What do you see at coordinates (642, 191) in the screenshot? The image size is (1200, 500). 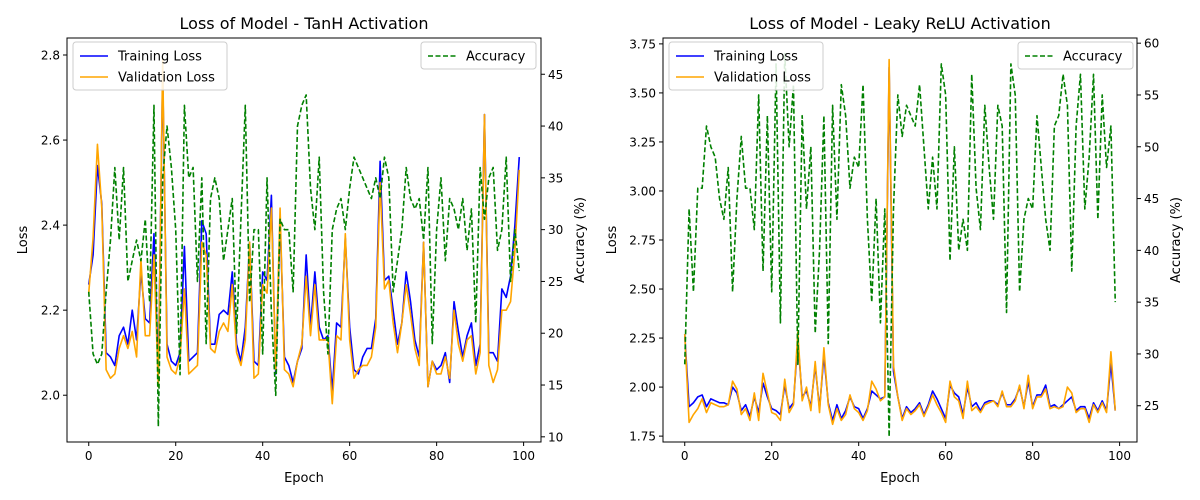 I see `y-tick-label: 3.00` at bounding box center [642, 191].